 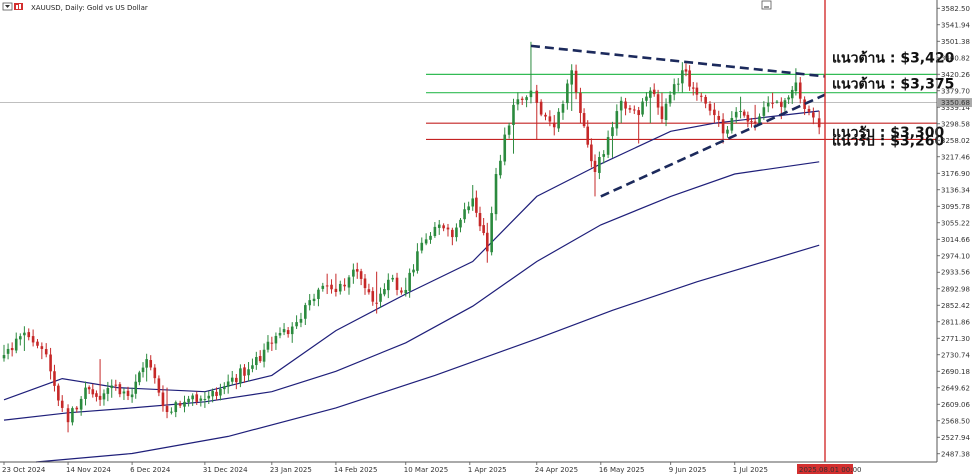 I want to click on dropdown-arrow-icon, so click(x=7, y=6).